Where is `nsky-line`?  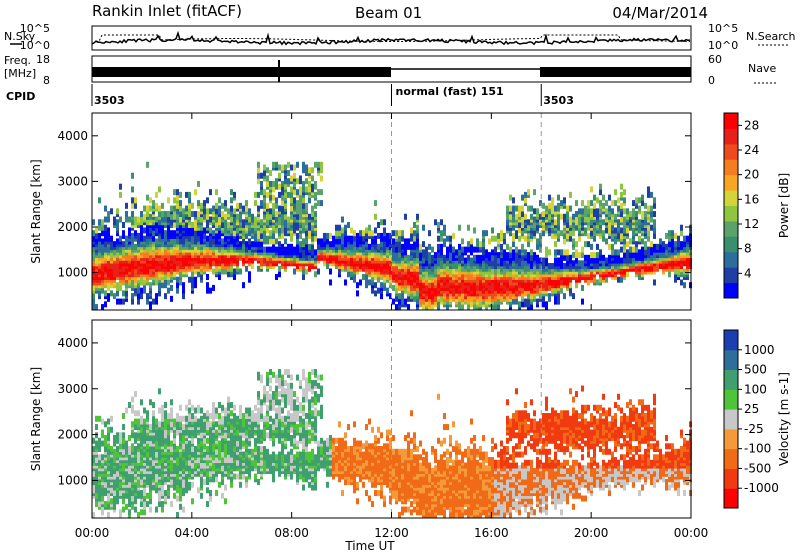
nsky-line is located at coordinates (391, 38).